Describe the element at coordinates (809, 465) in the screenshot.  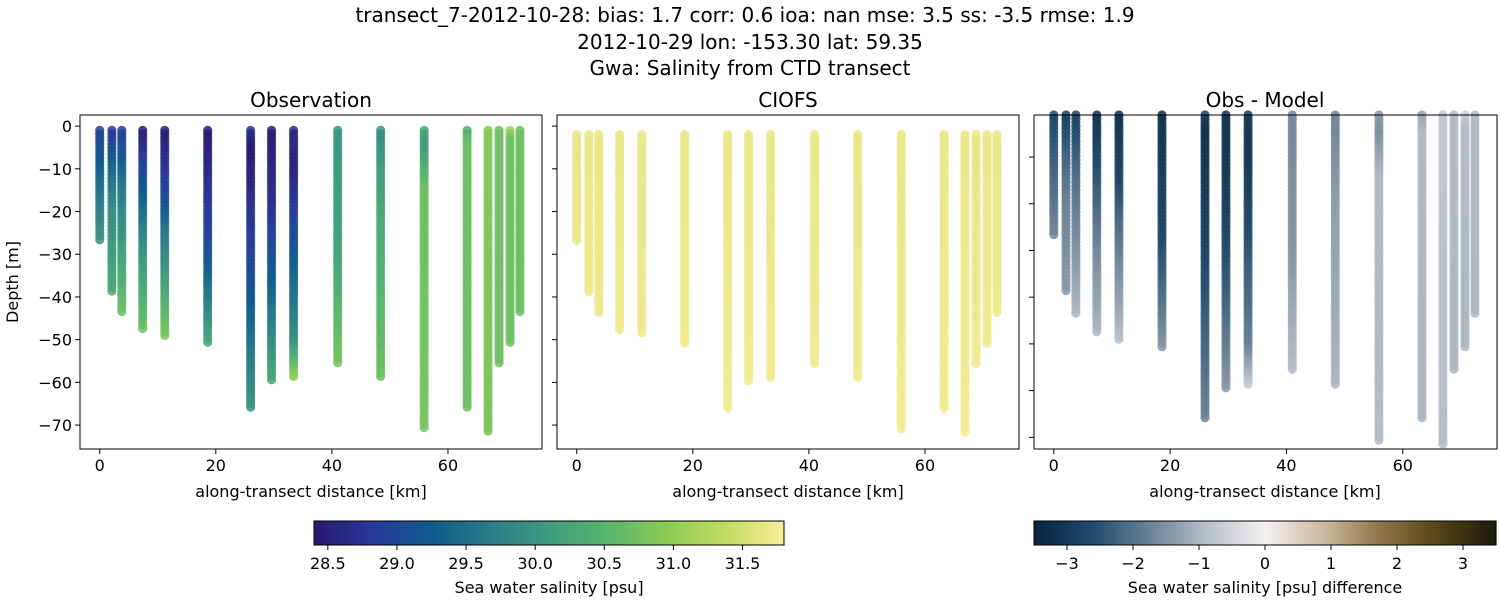
I see `x-tick-label: 40` at that location.